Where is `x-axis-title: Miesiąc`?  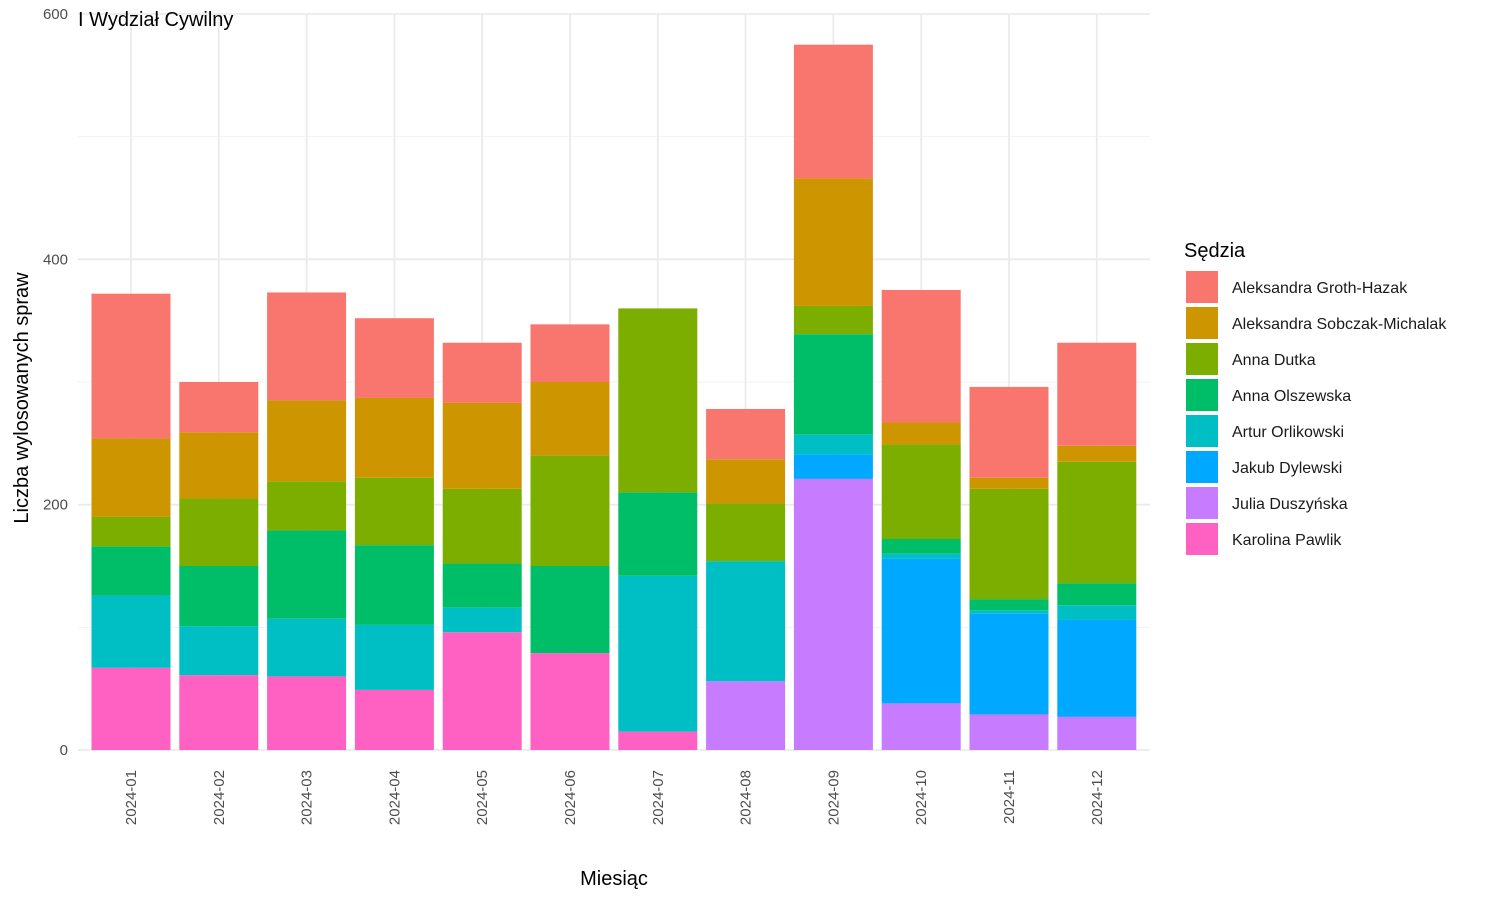
x-axis-title: Miesiąc is located at coordinates (614, 879).